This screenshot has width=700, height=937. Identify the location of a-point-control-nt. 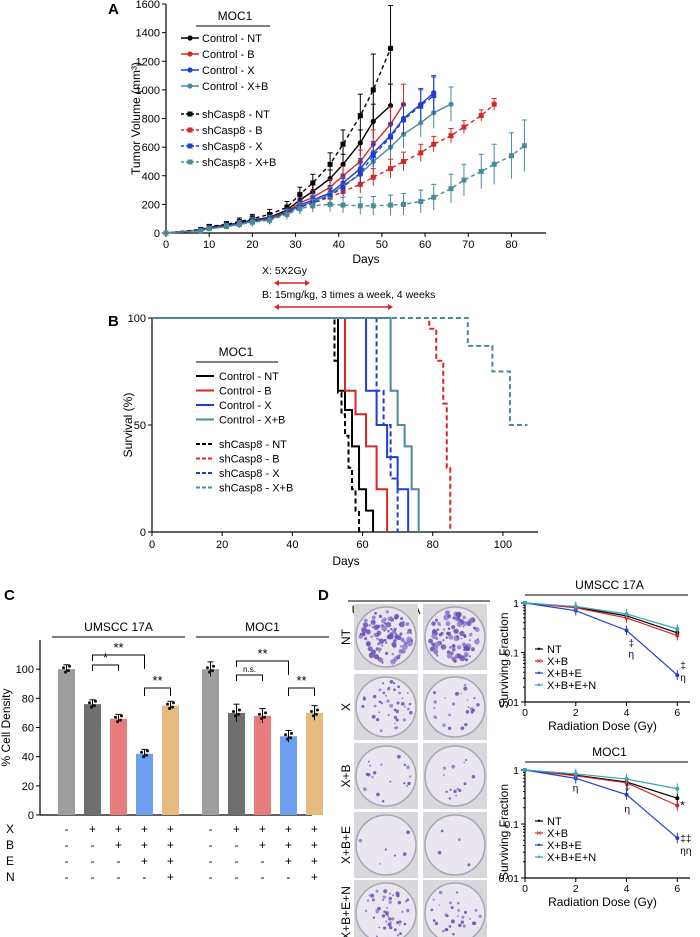
(330, 179).